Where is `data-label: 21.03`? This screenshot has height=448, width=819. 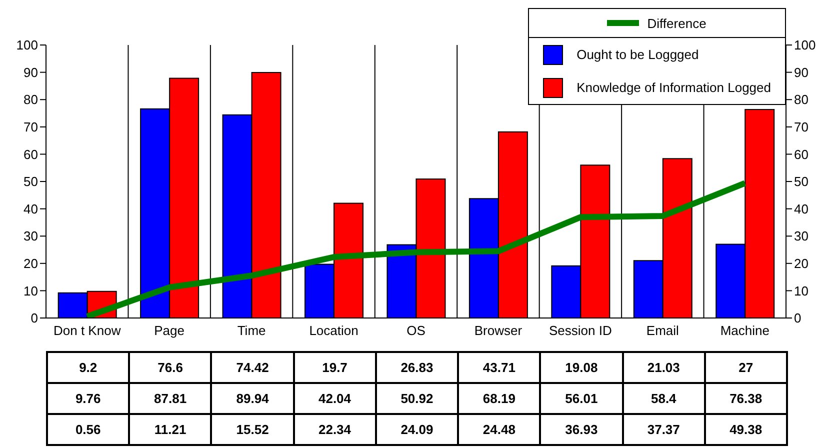 data-label: 21.03 is located at coordinates (665, 368).